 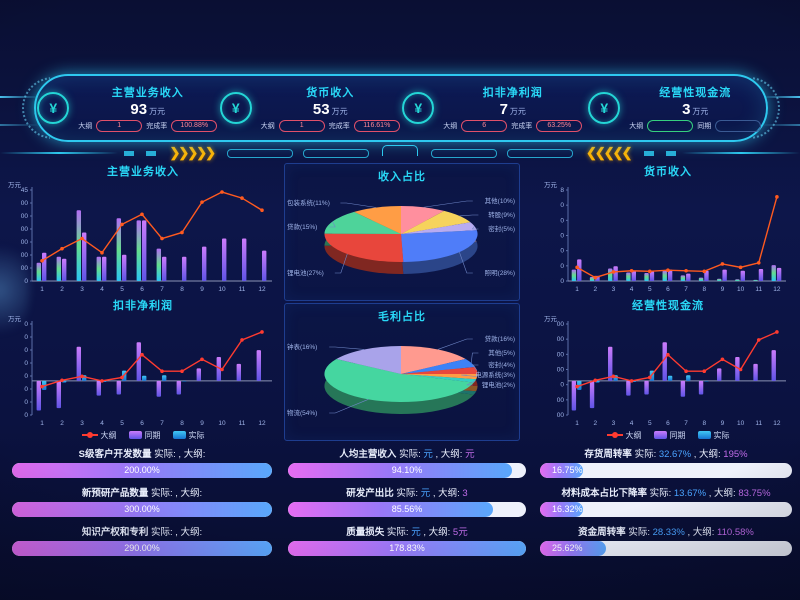 What do you see at coordinates (501, 214) in the screenshot?
I see `svg-text: 转股(9%)` at bounding box center [501, 214].